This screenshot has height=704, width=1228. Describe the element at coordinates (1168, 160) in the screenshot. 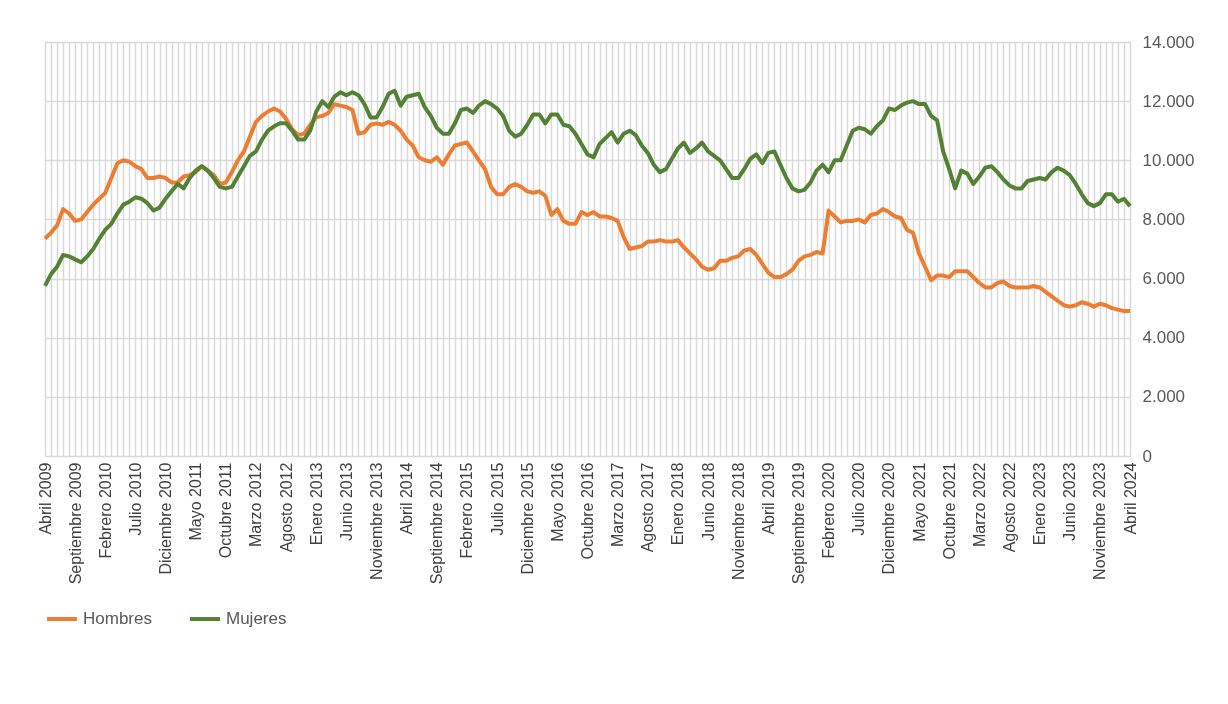

I see `y-tick-label: 10.000` at that location.